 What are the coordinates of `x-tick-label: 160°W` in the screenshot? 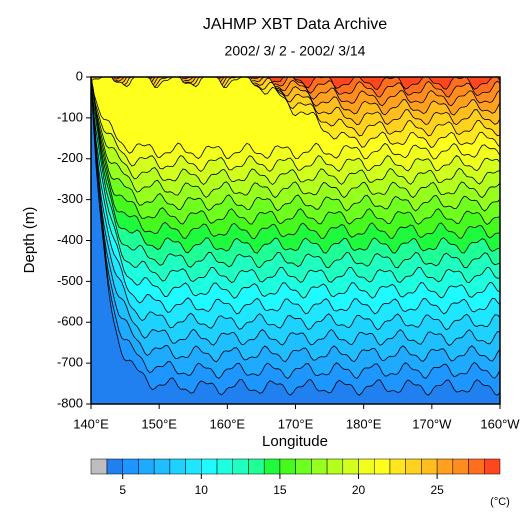 It's located at (500, 423).